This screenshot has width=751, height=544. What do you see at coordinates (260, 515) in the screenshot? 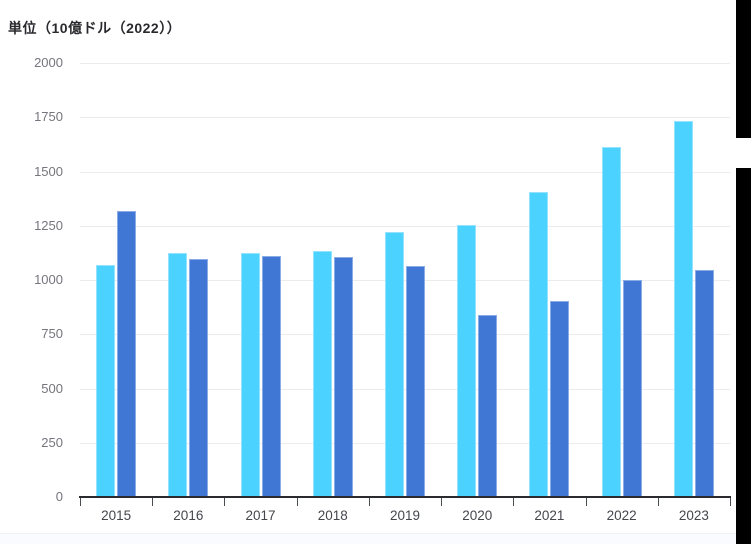
I see `x-axis-label-2017: 2017` at bounding box center [260, 515].